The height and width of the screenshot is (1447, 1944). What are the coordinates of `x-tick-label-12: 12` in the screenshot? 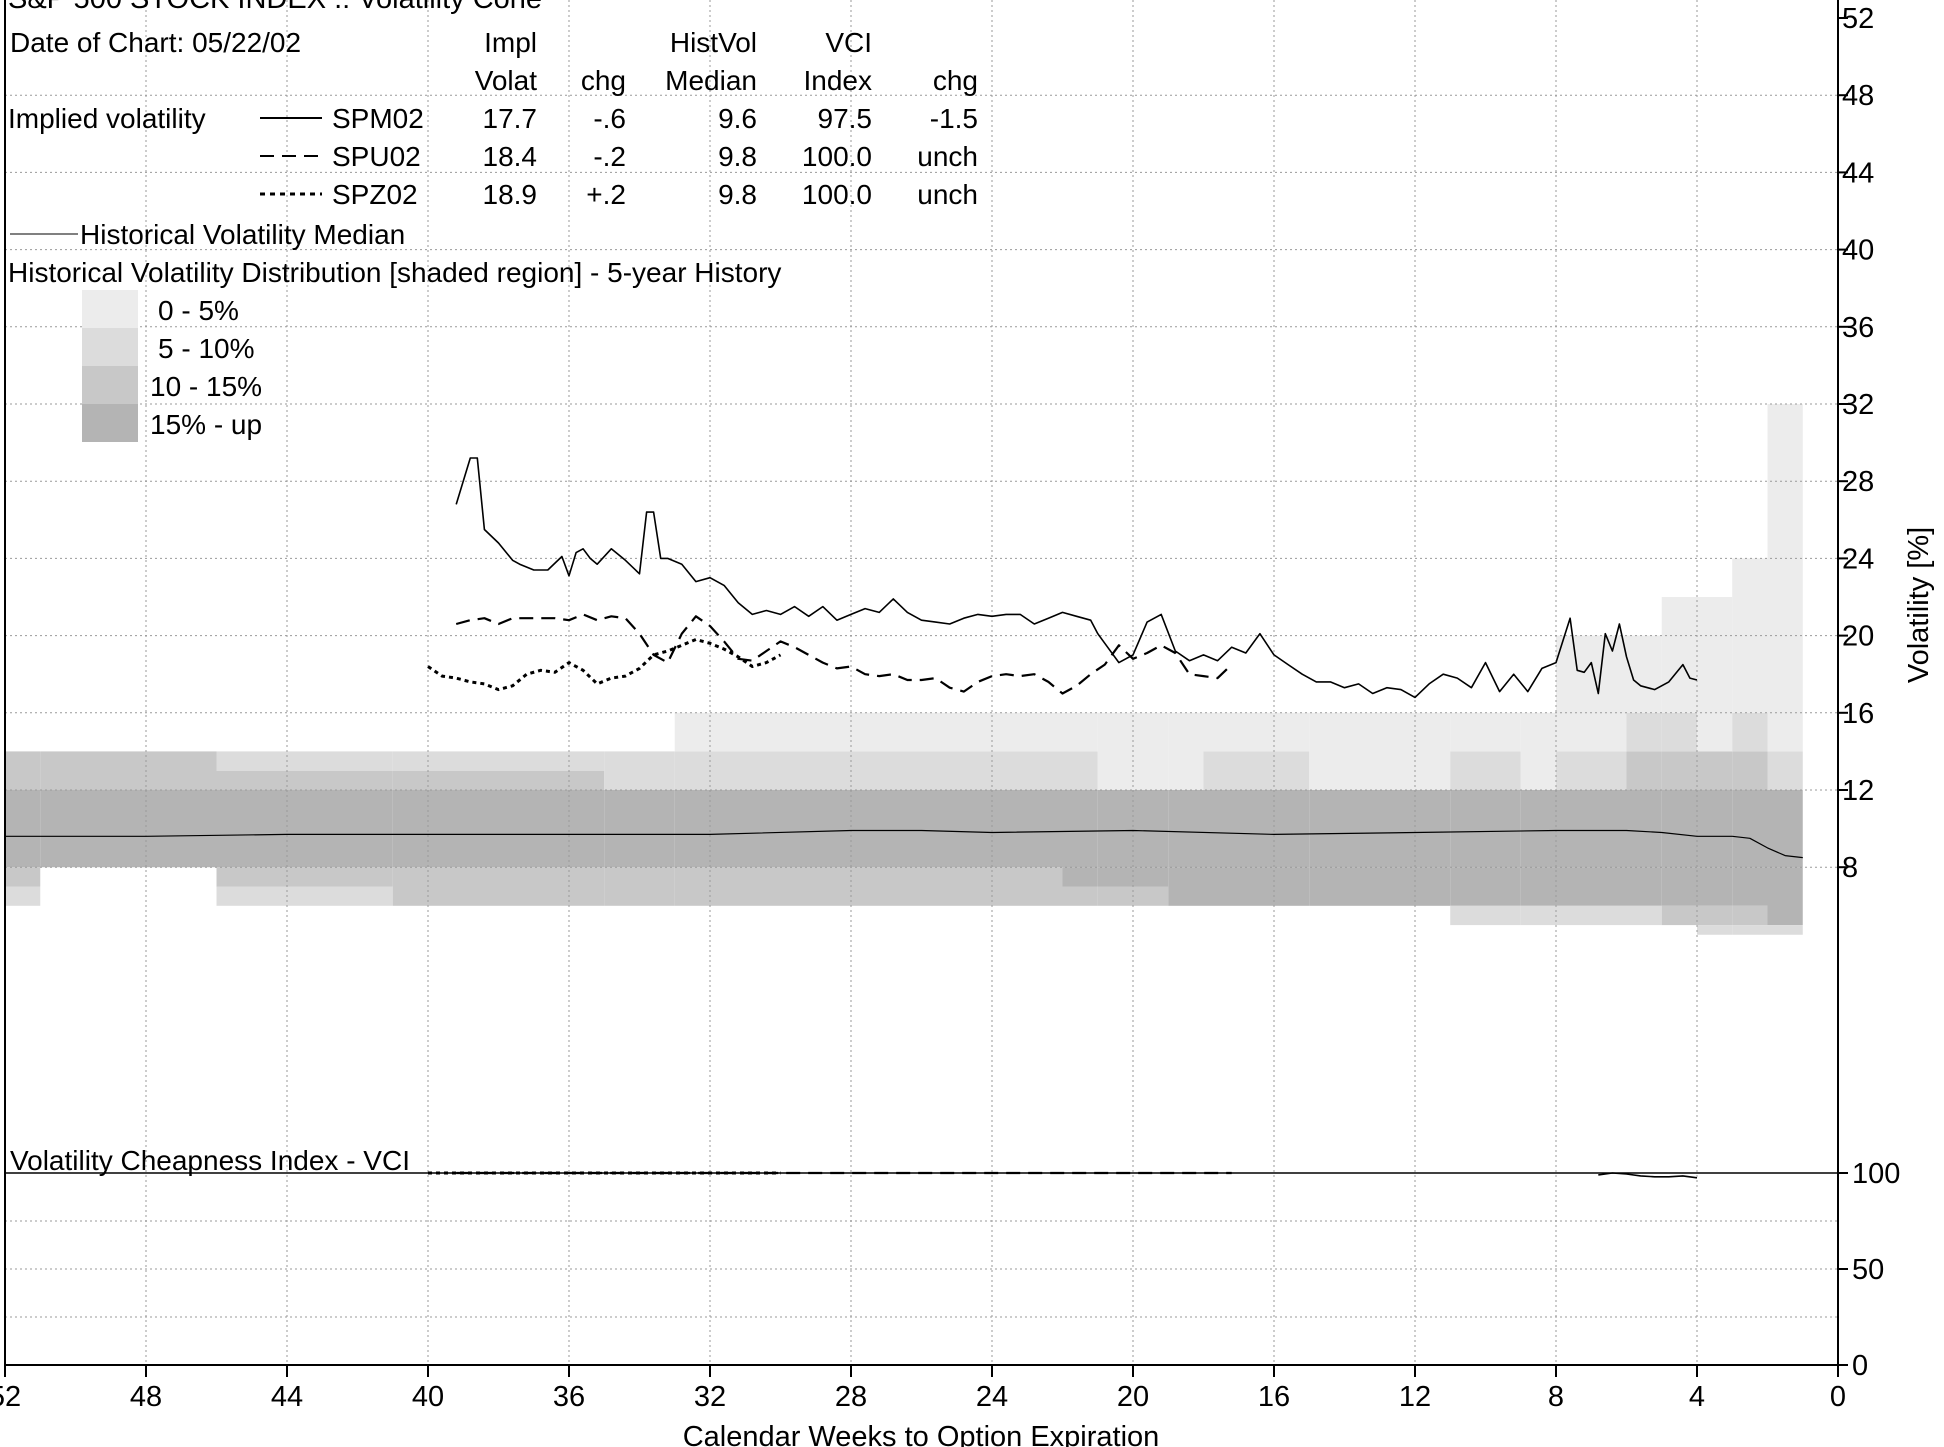 It's located at (1415, 1397).